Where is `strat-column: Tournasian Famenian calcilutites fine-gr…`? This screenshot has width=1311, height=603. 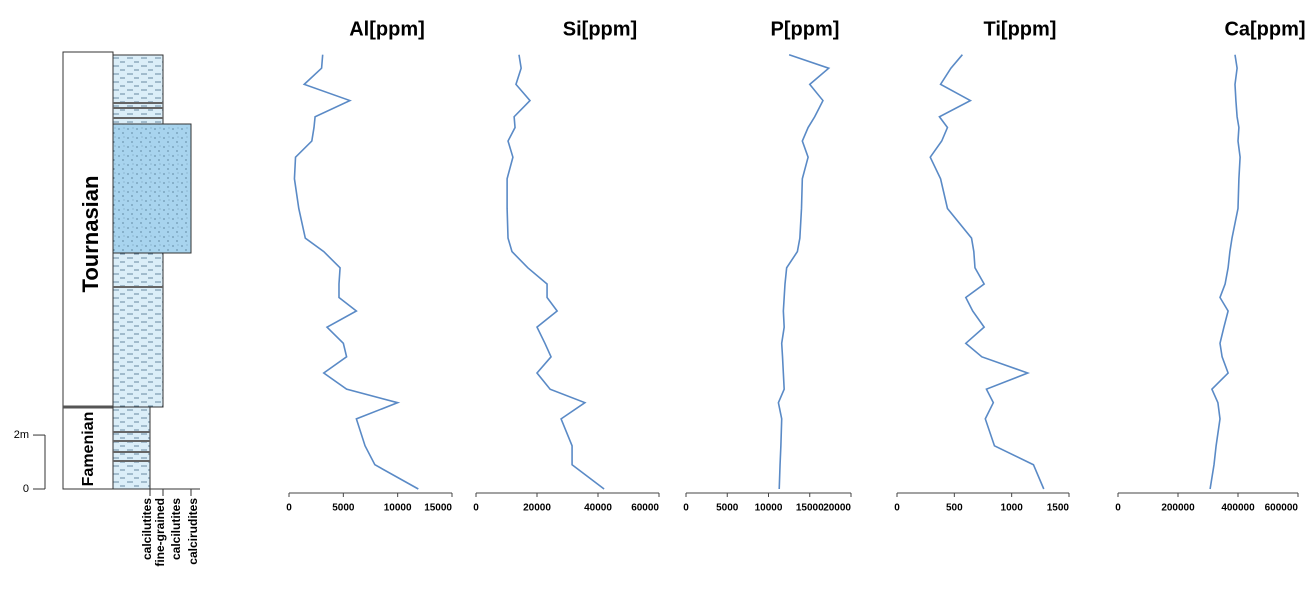
strat-column: Tournasian Famenian calcilutites fine-gr… is located at coordinates (131, 309).